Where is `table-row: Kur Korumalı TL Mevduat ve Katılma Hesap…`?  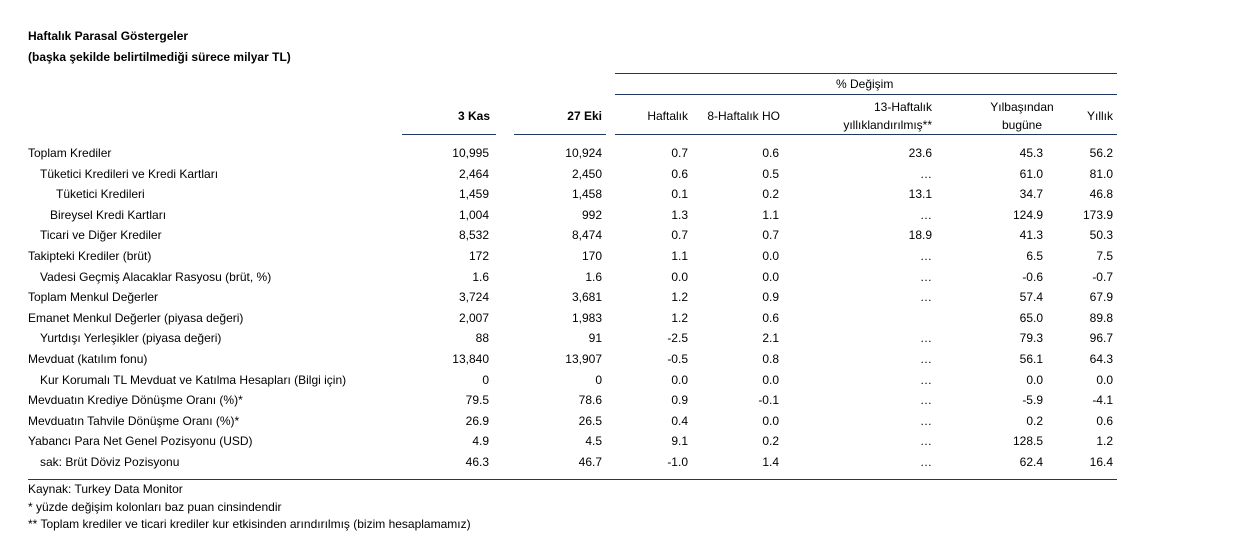 table-row: Kur Korumalı TL Mevduat ve Katılma Hesap… is located at coordinates (623, 380).